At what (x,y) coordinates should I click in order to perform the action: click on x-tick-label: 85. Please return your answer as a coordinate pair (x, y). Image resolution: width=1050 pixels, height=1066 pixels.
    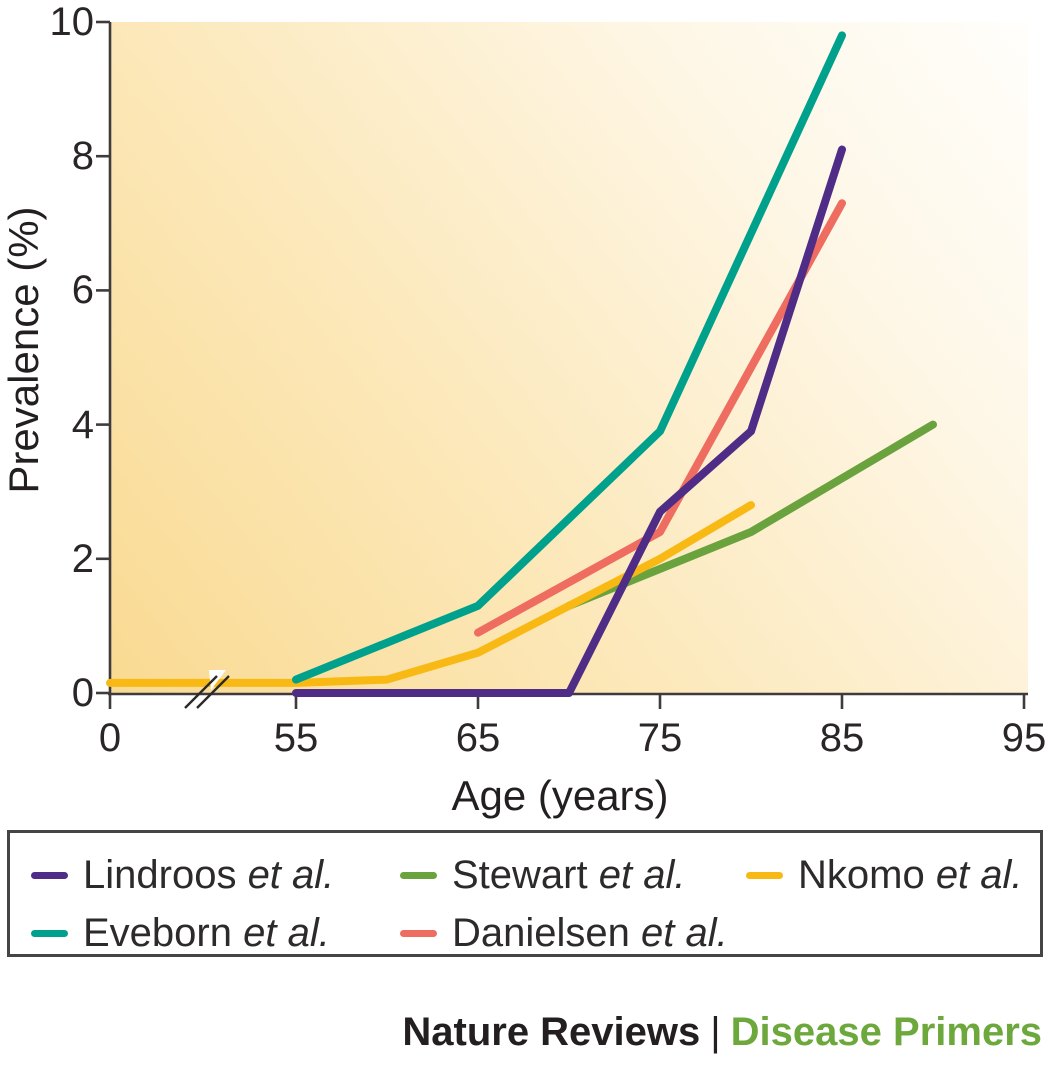
    Looking at the image, I should click on (842, 738).